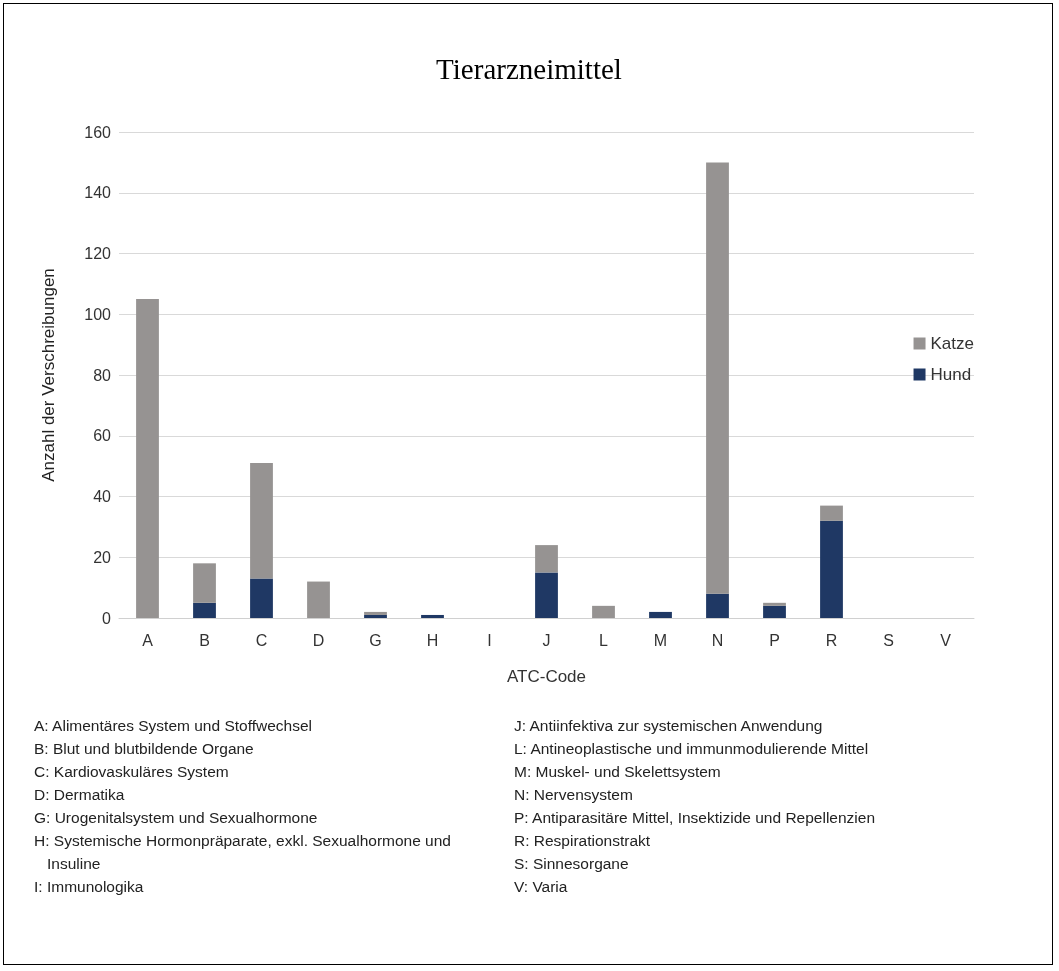 This screenshot has width=1059, height=971. Describe the element at coordinates (102, 496) in the screenshot. I see `y-tick-label: 40` at that location.